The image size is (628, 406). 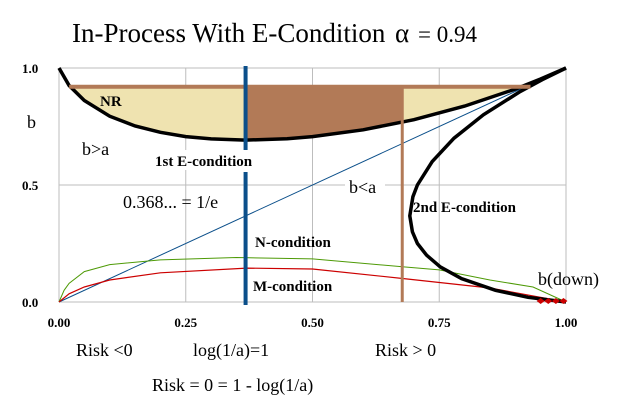 I want to click on x-tick-label: 0.00, so click(x=59, y=322).